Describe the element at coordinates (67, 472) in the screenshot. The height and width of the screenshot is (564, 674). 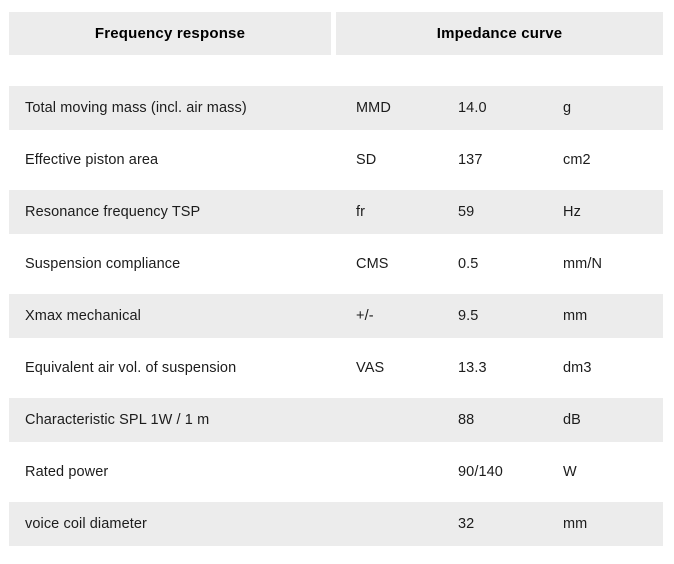
I see `spec-label: Rated power` at that location.